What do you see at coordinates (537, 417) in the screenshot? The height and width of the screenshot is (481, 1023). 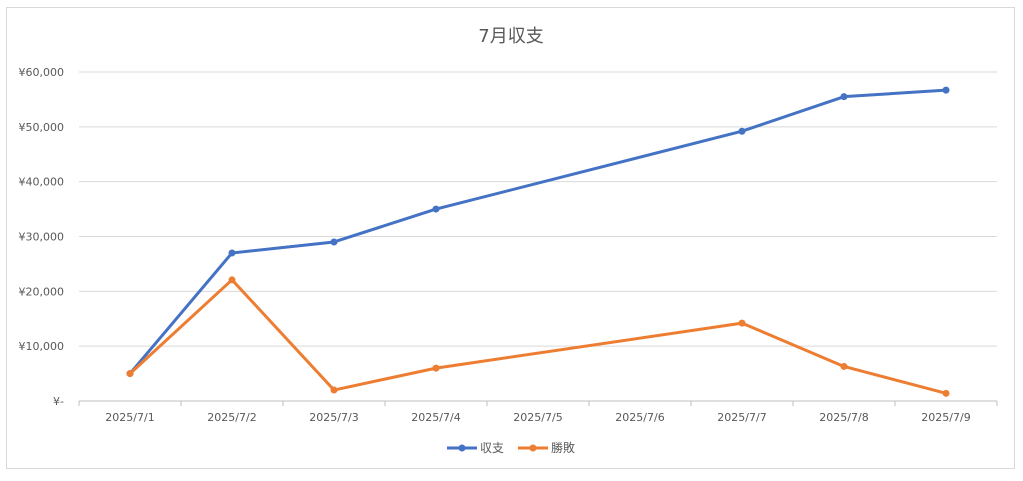 I see `x-tick-label: 2025/7/5` at bounding box center [537, 417].